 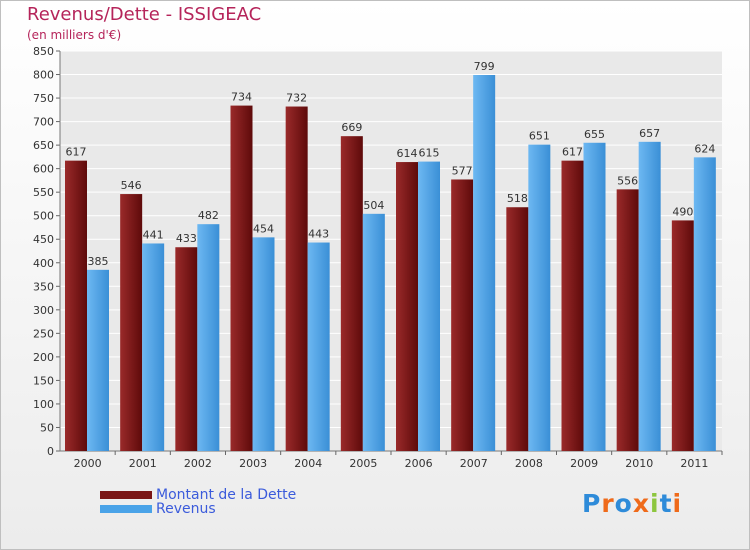 What do you see at coordinates (43, 333) in the screenshot?
I see `y-tick-label: 250` at bounding box center [43, 333].